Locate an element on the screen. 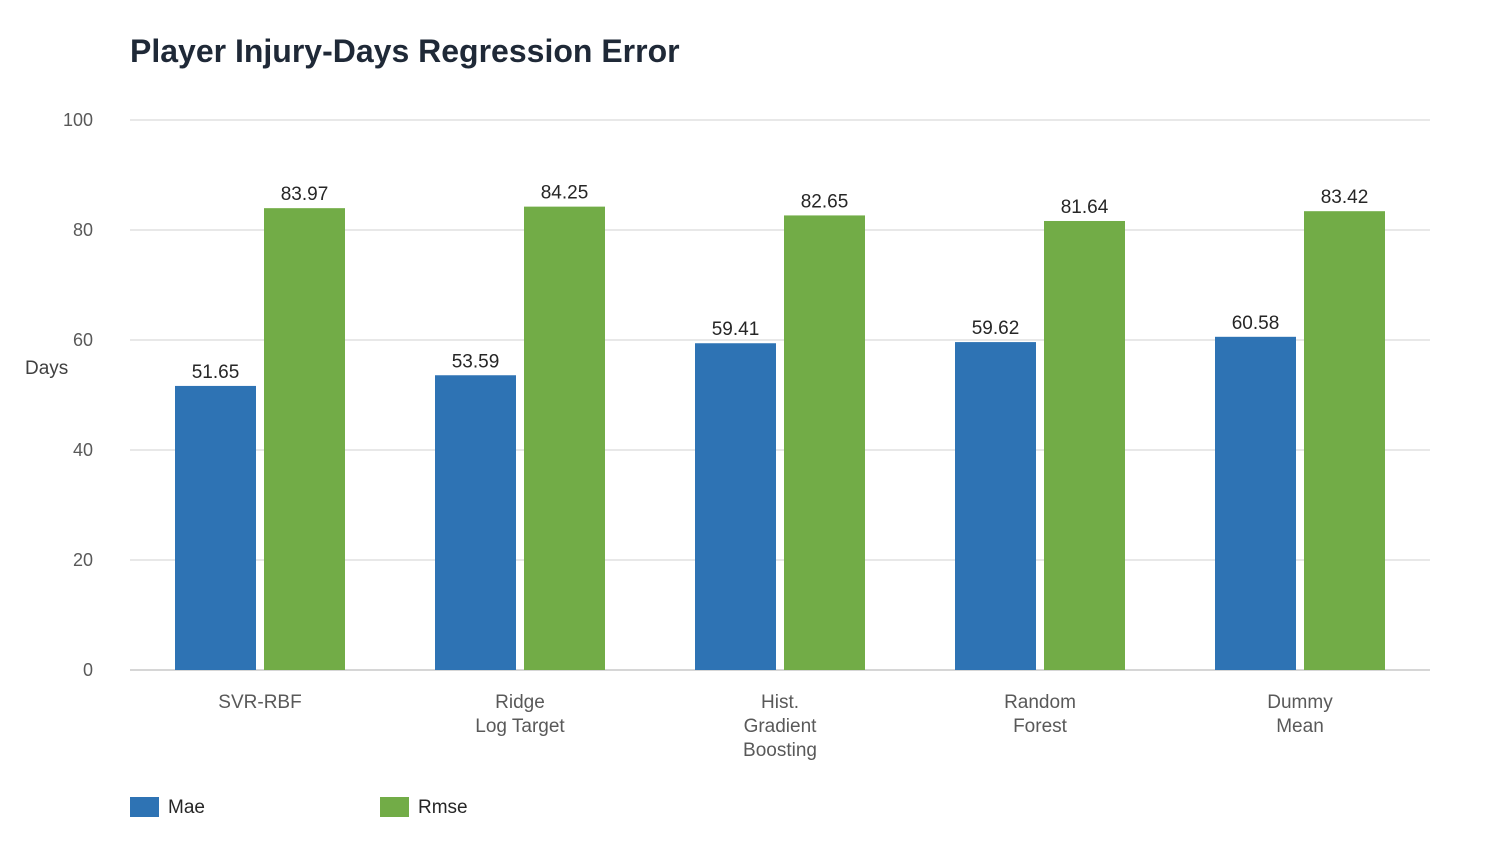 The image size is (1500, 850). y-tick-label: 80 is located at coordinates (83, 230).